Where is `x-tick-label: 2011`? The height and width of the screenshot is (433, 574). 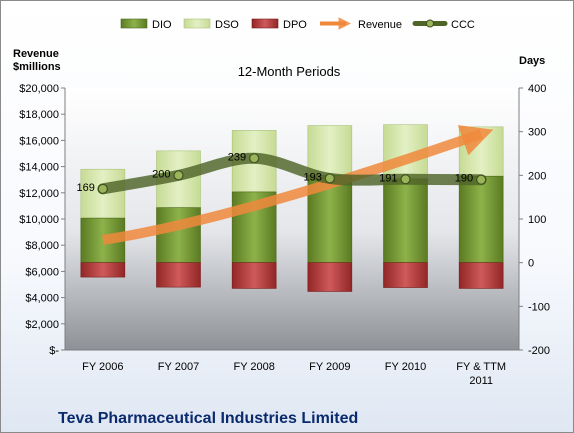
x-tick-label: 2011 is located at coordinates (481, 381).